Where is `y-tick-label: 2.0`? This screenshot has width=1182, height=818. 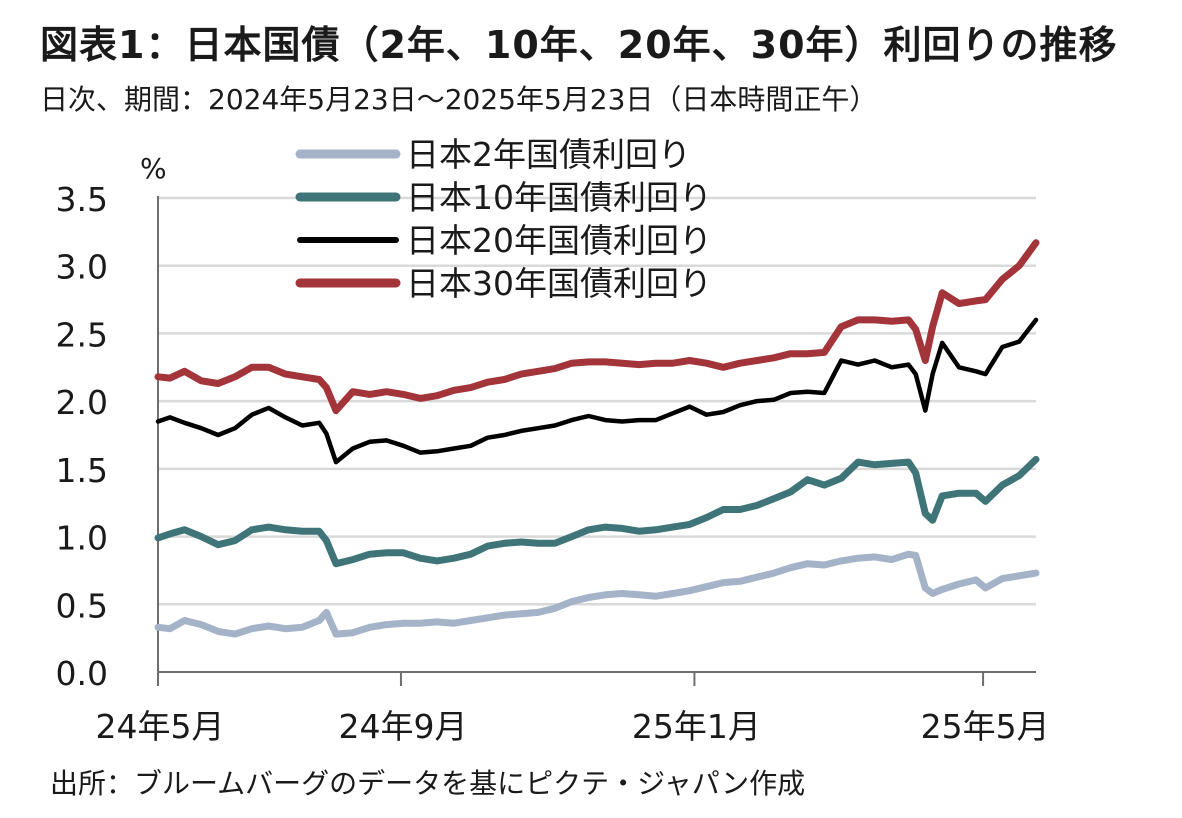
y-tick-label: 2.0 is located at coordinates (82, 402).